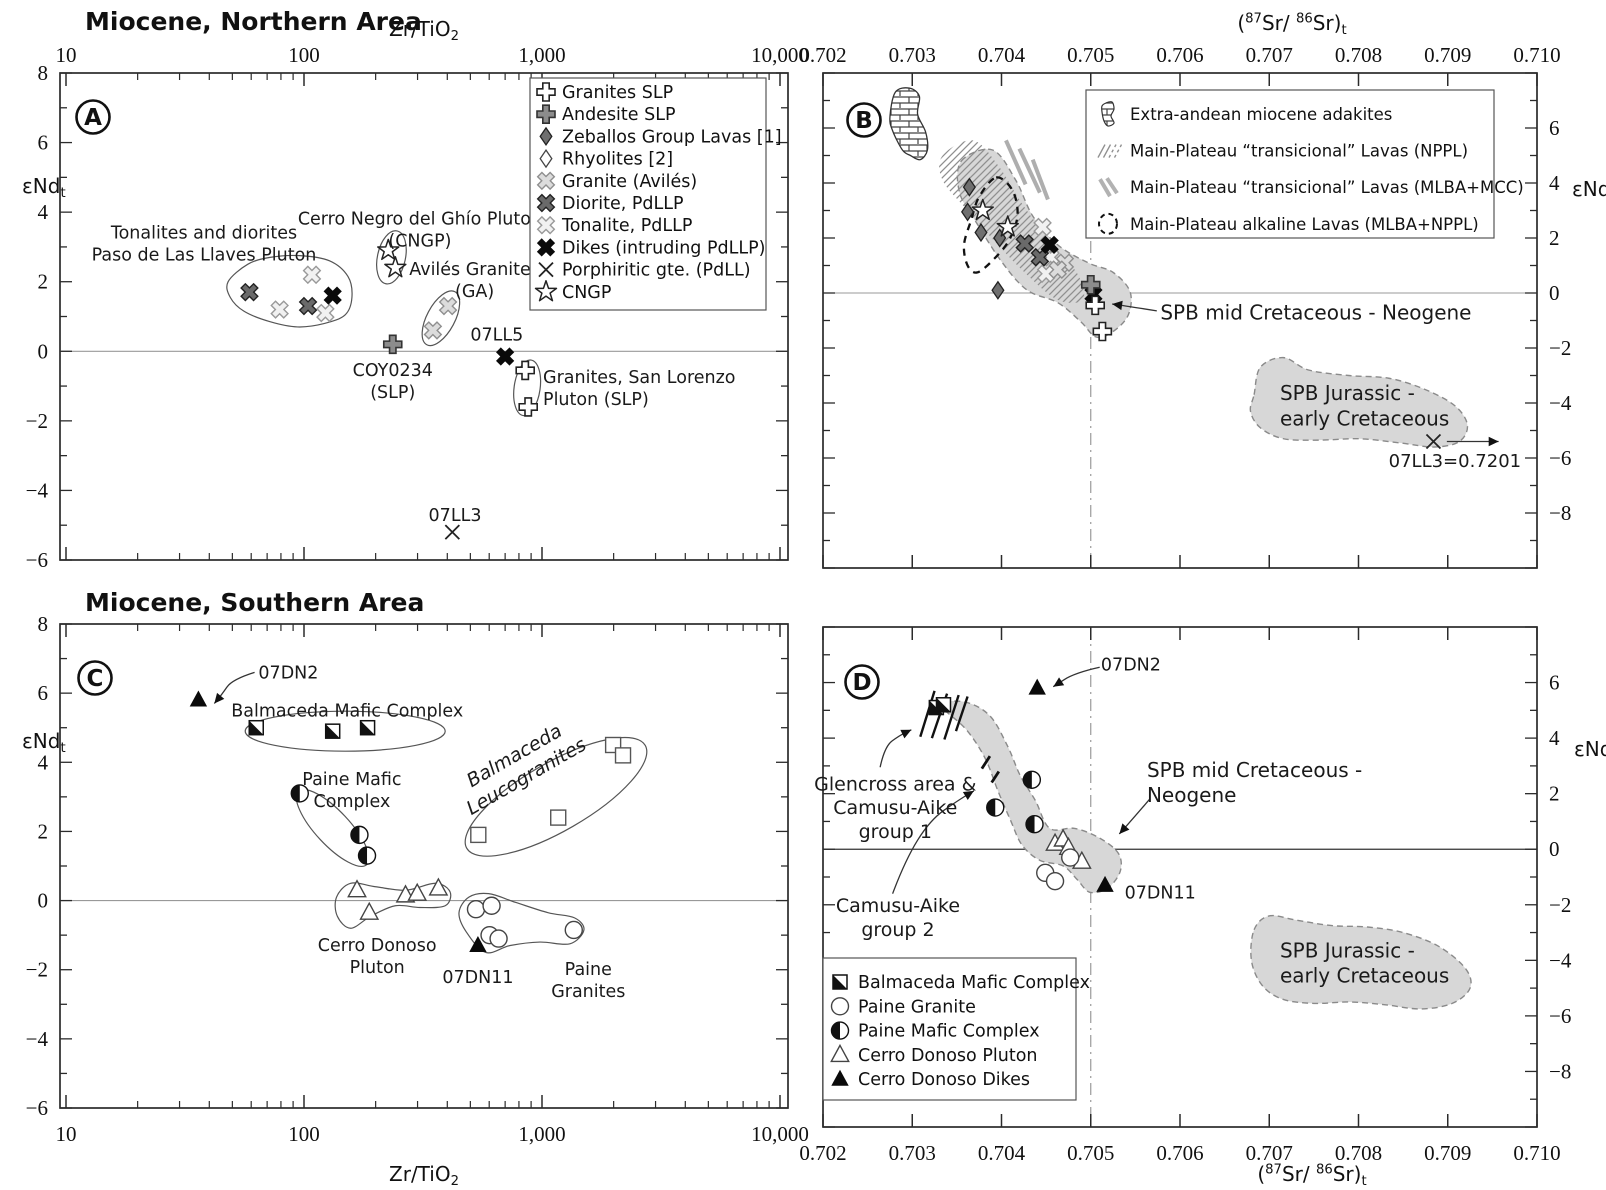 The image size is (1606, 1190). I want to click on nppl-hatch-icon, so click(1101, 151).